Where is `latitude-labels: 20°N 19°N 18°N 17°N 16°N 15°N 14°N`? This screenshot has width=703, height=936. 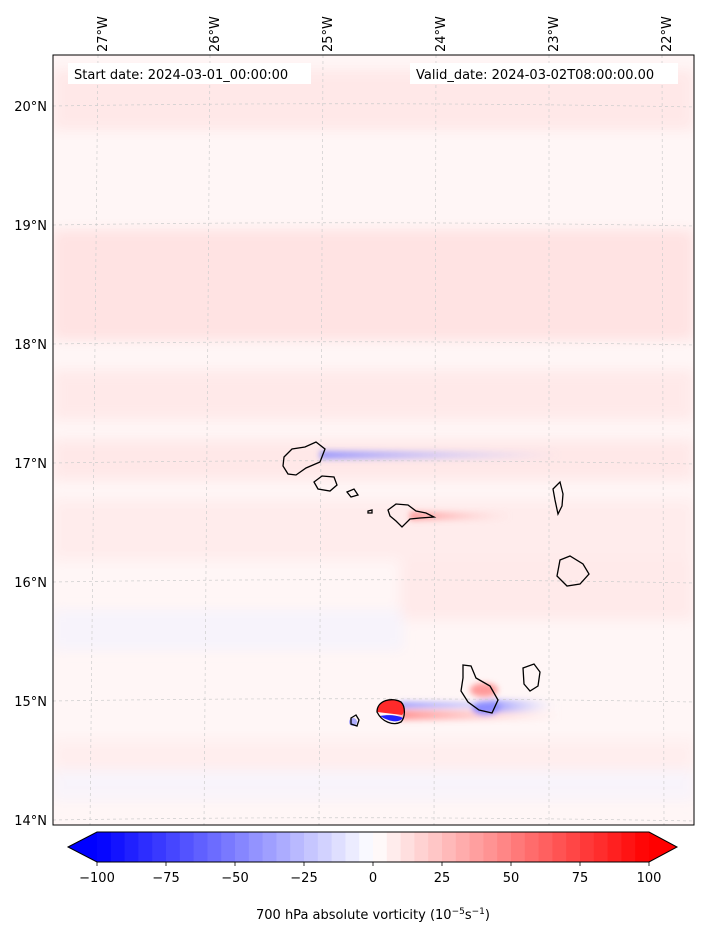
latitude-labels: 20°N 19°N 18°N 17°N 16°N 15°N 14°N is located at coordinates (30, 464).